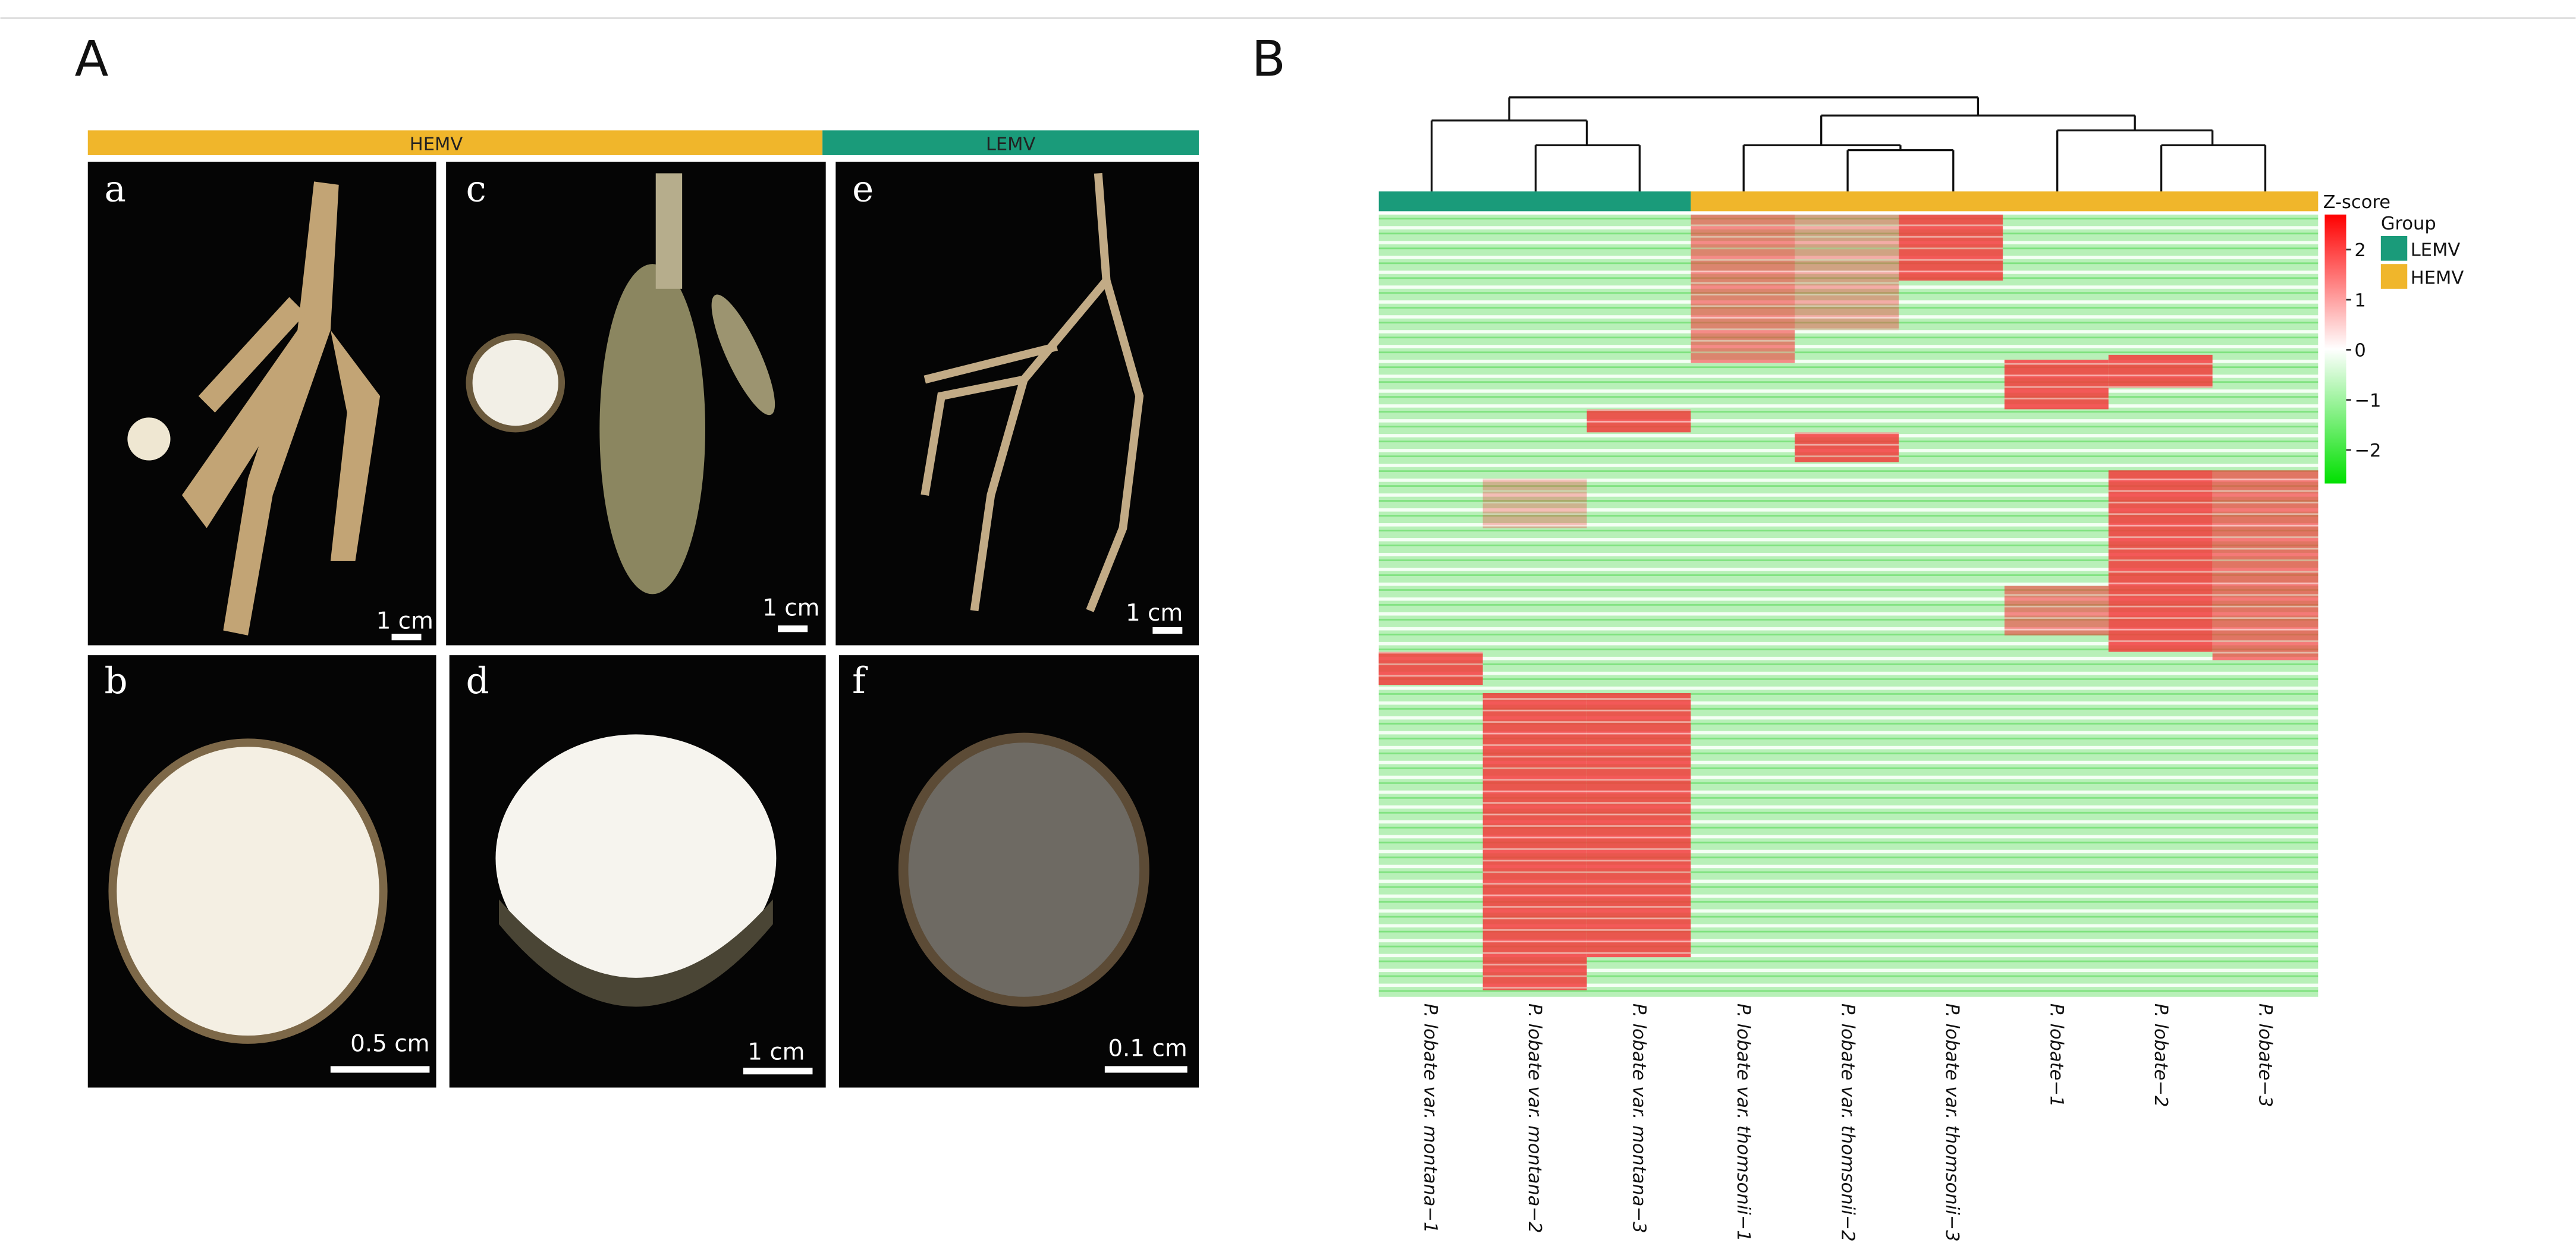 Image resolution: width=2576 pixels, height=1246 pixels. Describe the element at coordinates (114, 189) in the screenshot. I see `photo-letter: a` at that location.